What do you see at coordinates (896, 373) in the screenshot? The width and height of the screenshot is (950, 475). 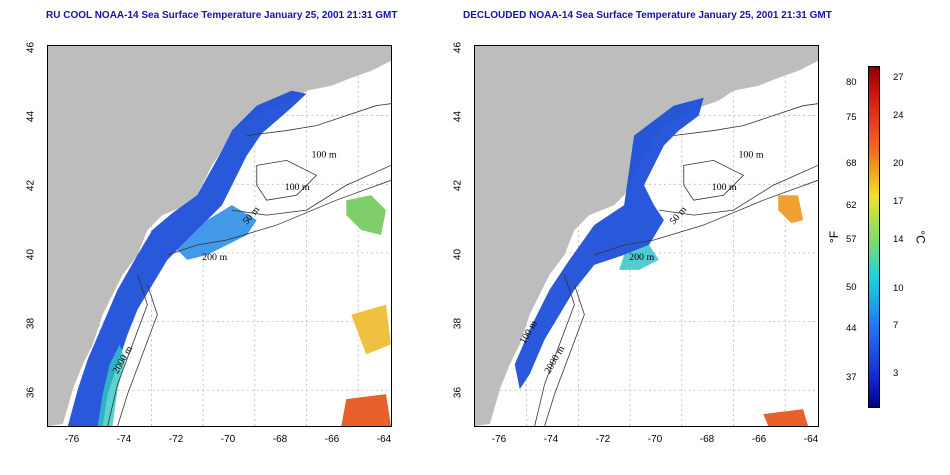 I see `celsius-tick: 3` at bounding box center [896, 373].